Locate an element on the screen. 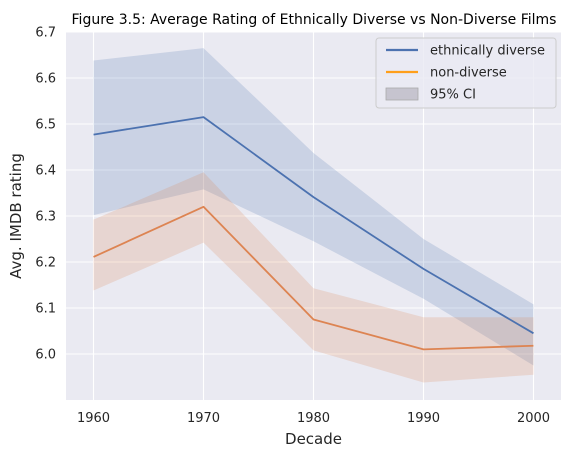 This screenshot has height=457, width=581. y-tick-label: 6.7 is located at coordinates (45, 33).